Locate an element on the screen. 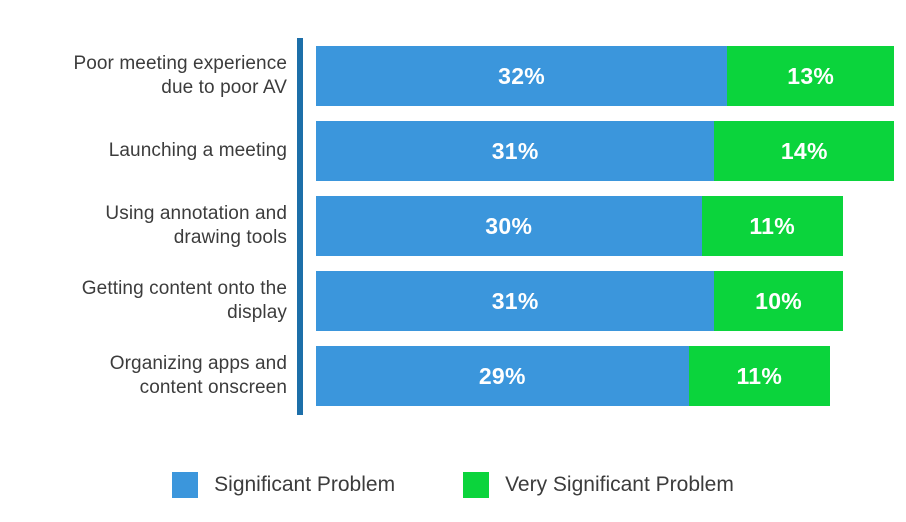  legend-item: Very Significant Problem is located at coordinates (598, 485).